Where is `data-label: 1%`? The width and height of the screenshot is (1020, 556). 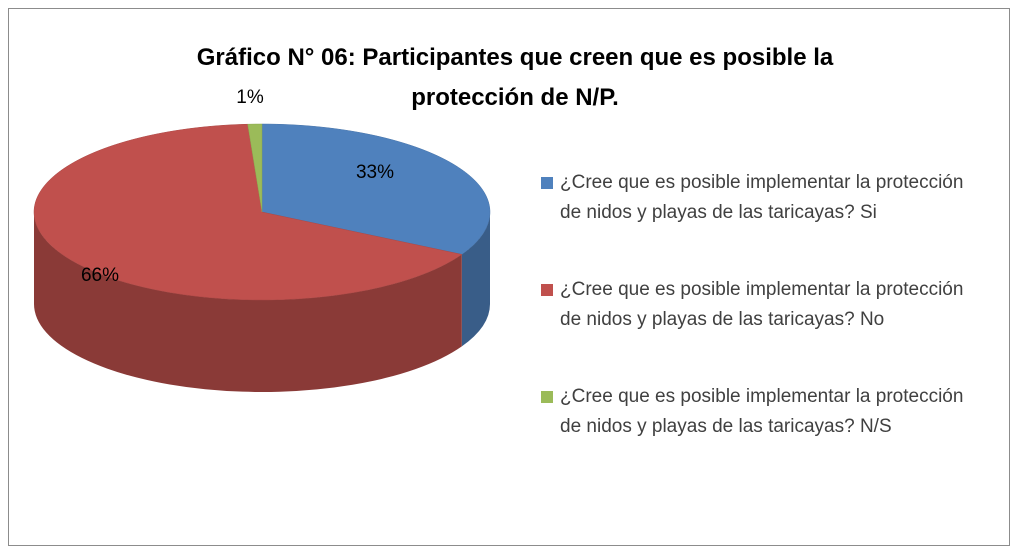
data-label: 1% is located at coordinates (250, 97).